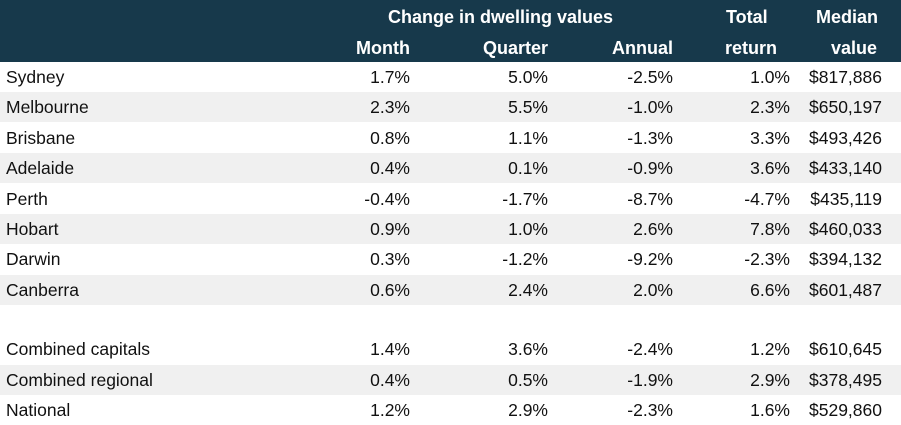 This screenshot has width=901, height=425. I want to click on table-row: National 1.2% 2.9% -2.3% 1.6% $529,860, so click(450, 410).